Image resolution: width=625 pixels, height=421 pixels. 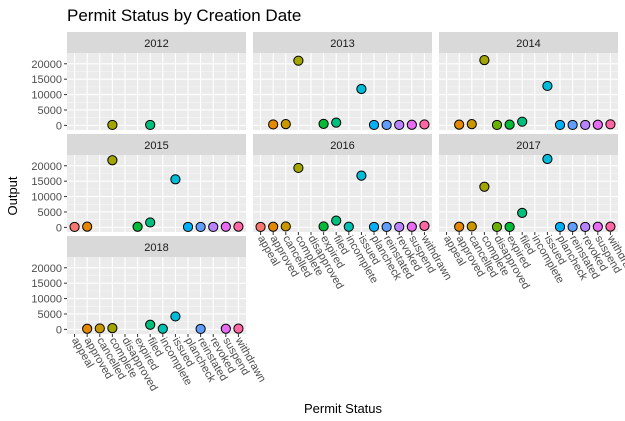 I want to click on data-point-2016-appeal, so click(x=260, y=227).